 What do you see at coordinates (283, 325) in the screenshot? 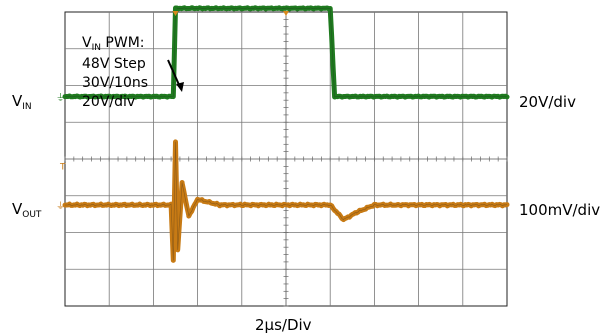
I see `time-scale-label: 2μs/Div` at bounding box center [283, 325].